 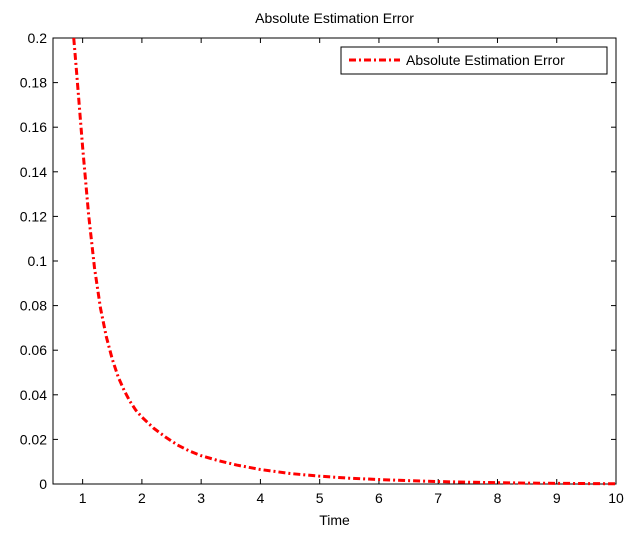 I want to click on x-tick-label: 9, so click(x=557, y=498).